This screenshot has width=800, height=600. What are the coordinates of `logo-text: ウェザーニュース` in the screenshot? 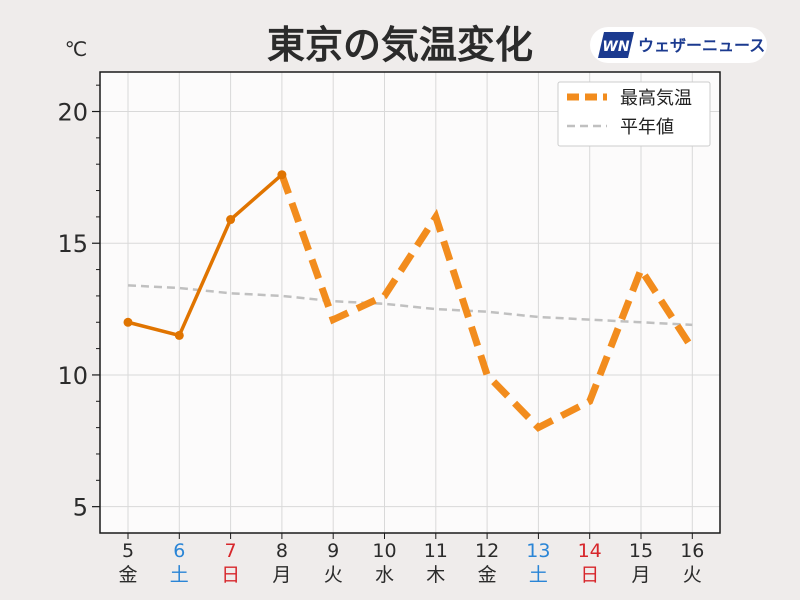 It's located at (701, 45).